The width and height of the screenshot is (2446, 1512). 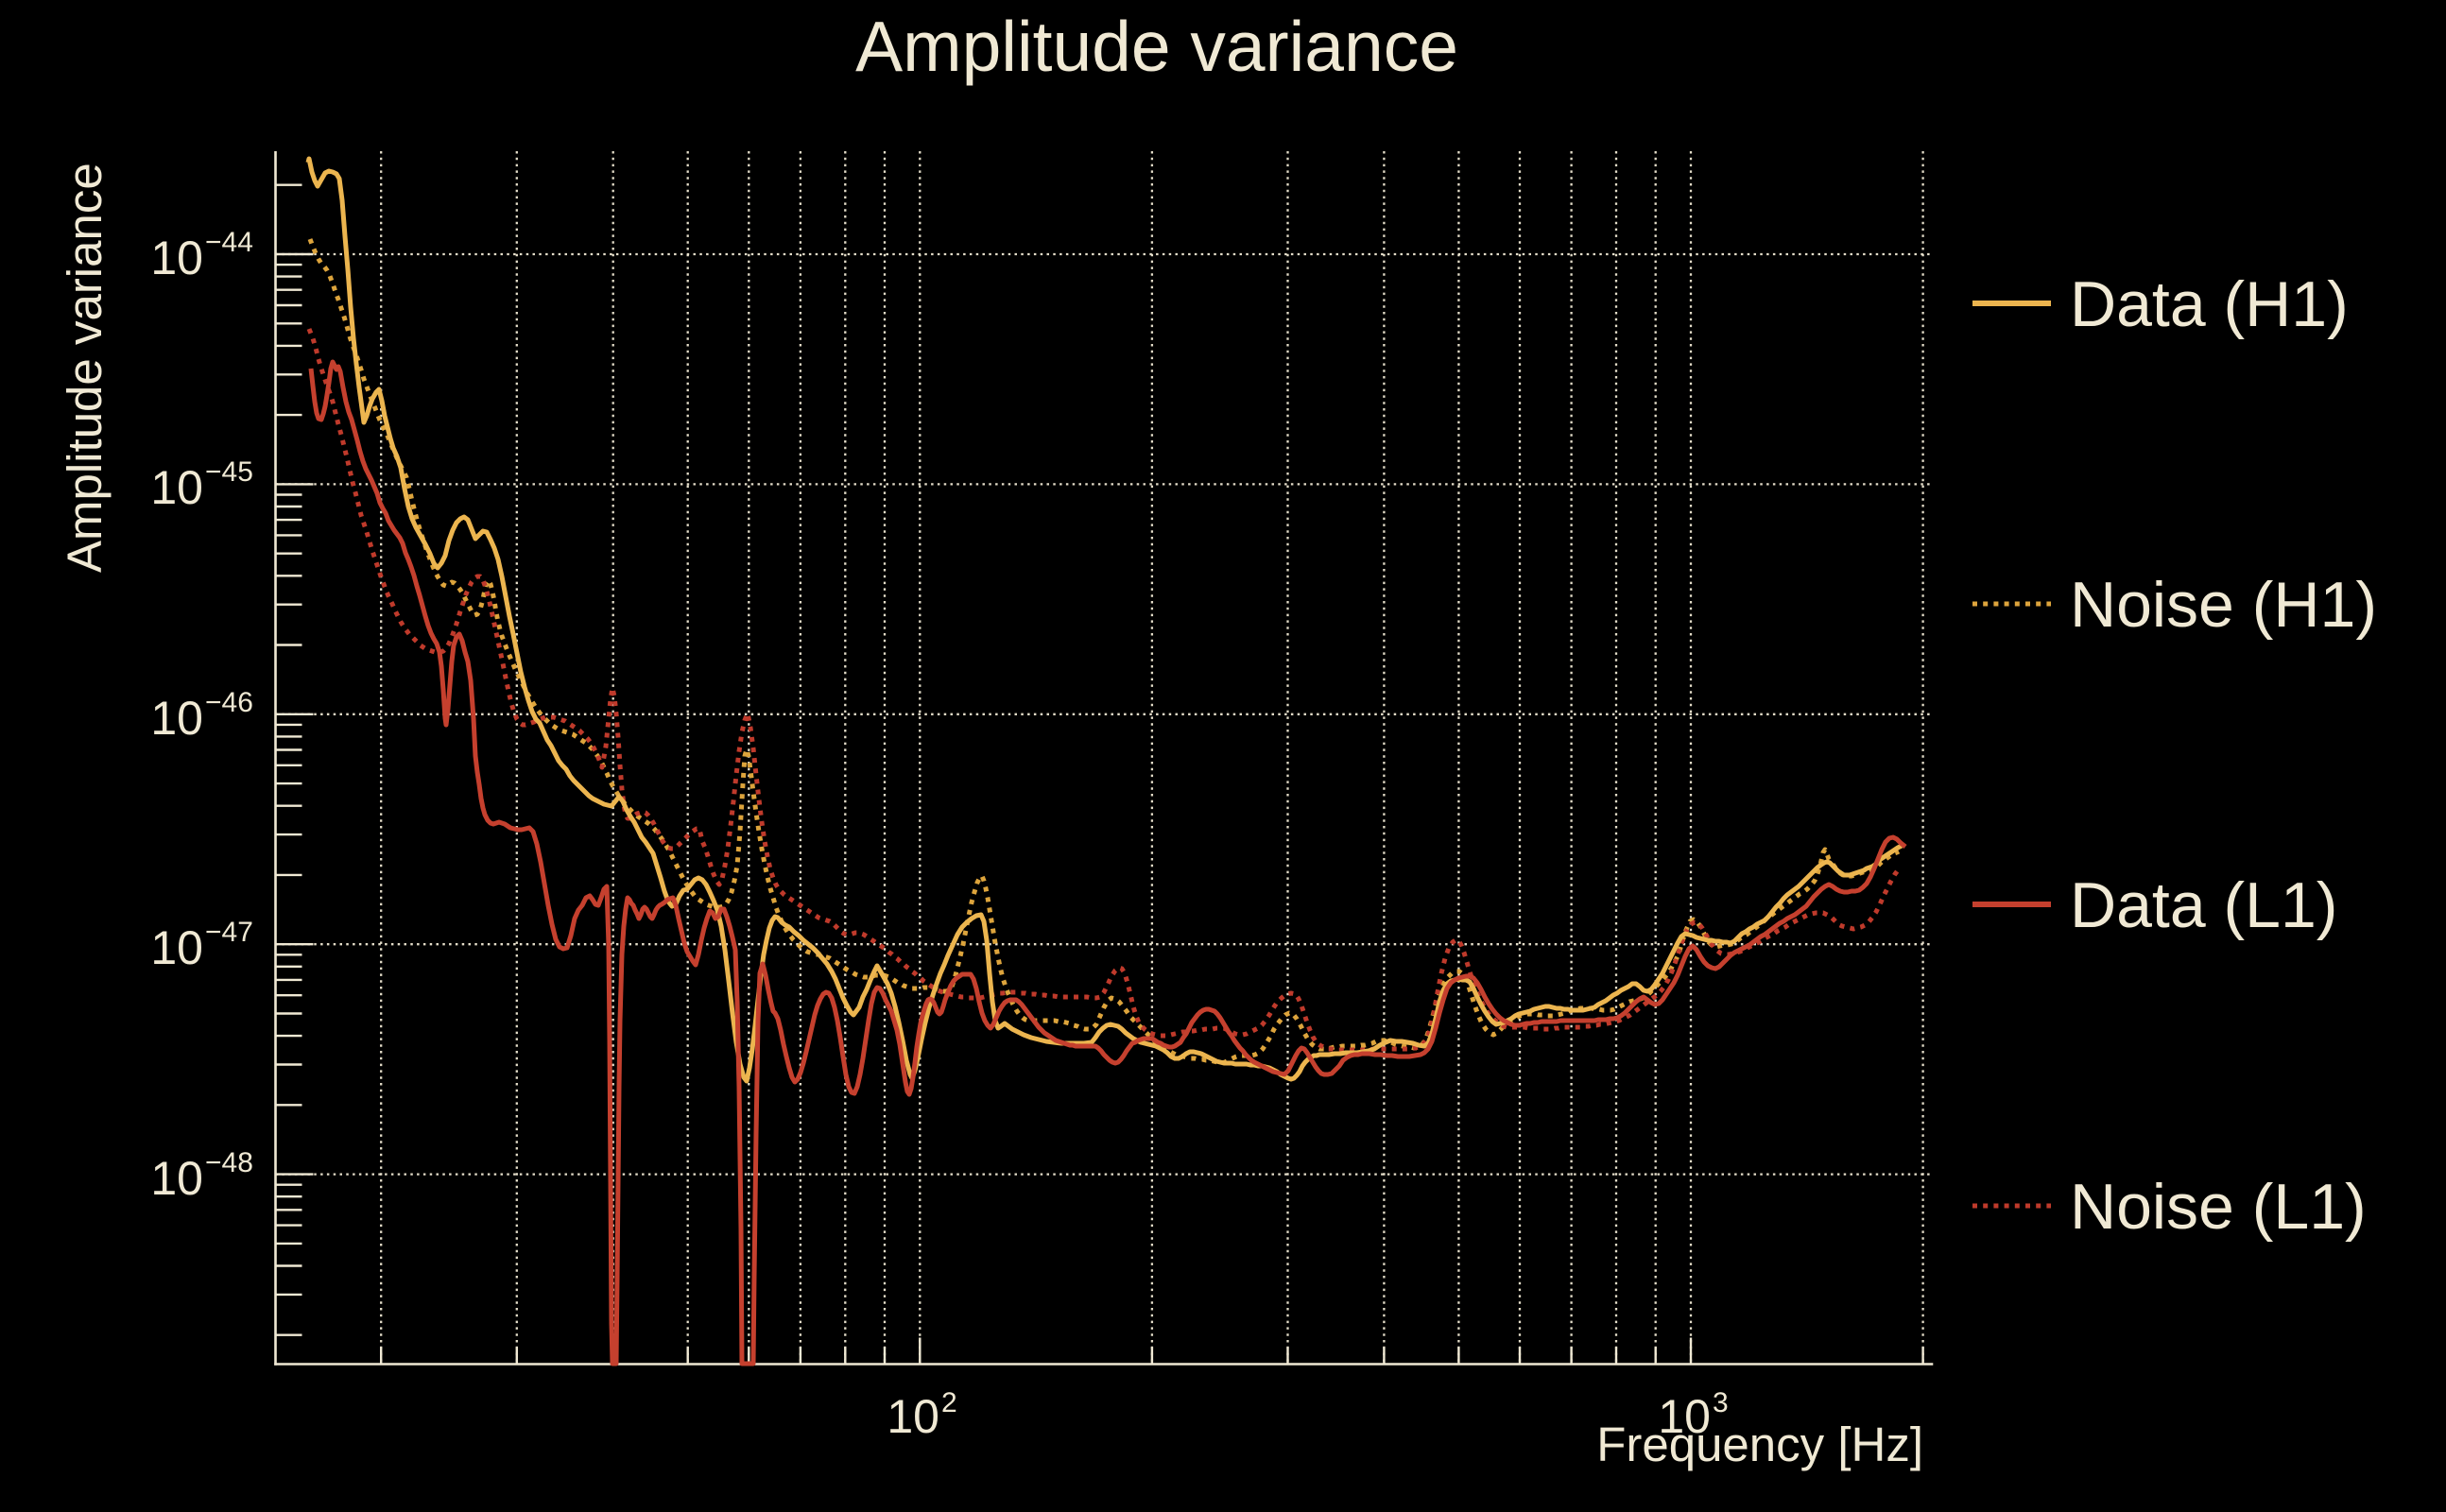 What do you see at coordinates (2204, 905) in the screenshot?
I see `svg-text: Data (L1)` at bounding box center [2204, 905].